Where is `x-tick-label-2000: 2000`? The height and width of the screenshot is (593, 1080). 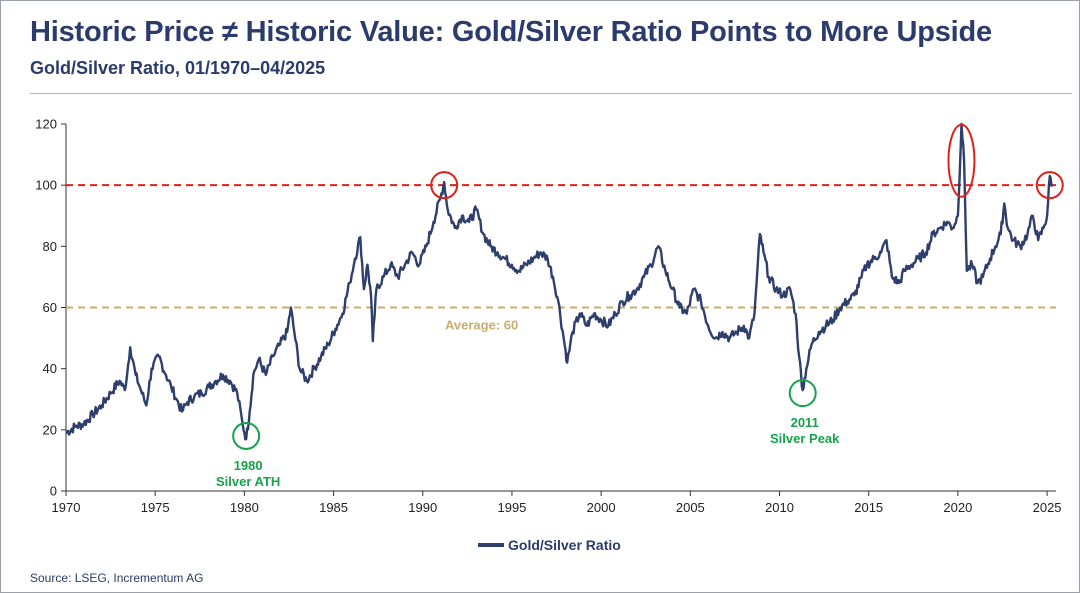
x-tick-label-2000: 2000 is located at coordinates (601, 507).